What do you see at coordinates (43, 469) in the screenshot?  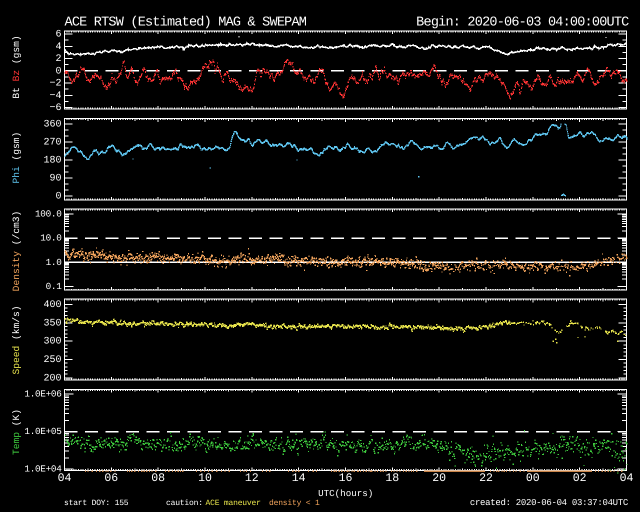 I see `svg-text: 1.0E+04` at bounding box center [43, 469].